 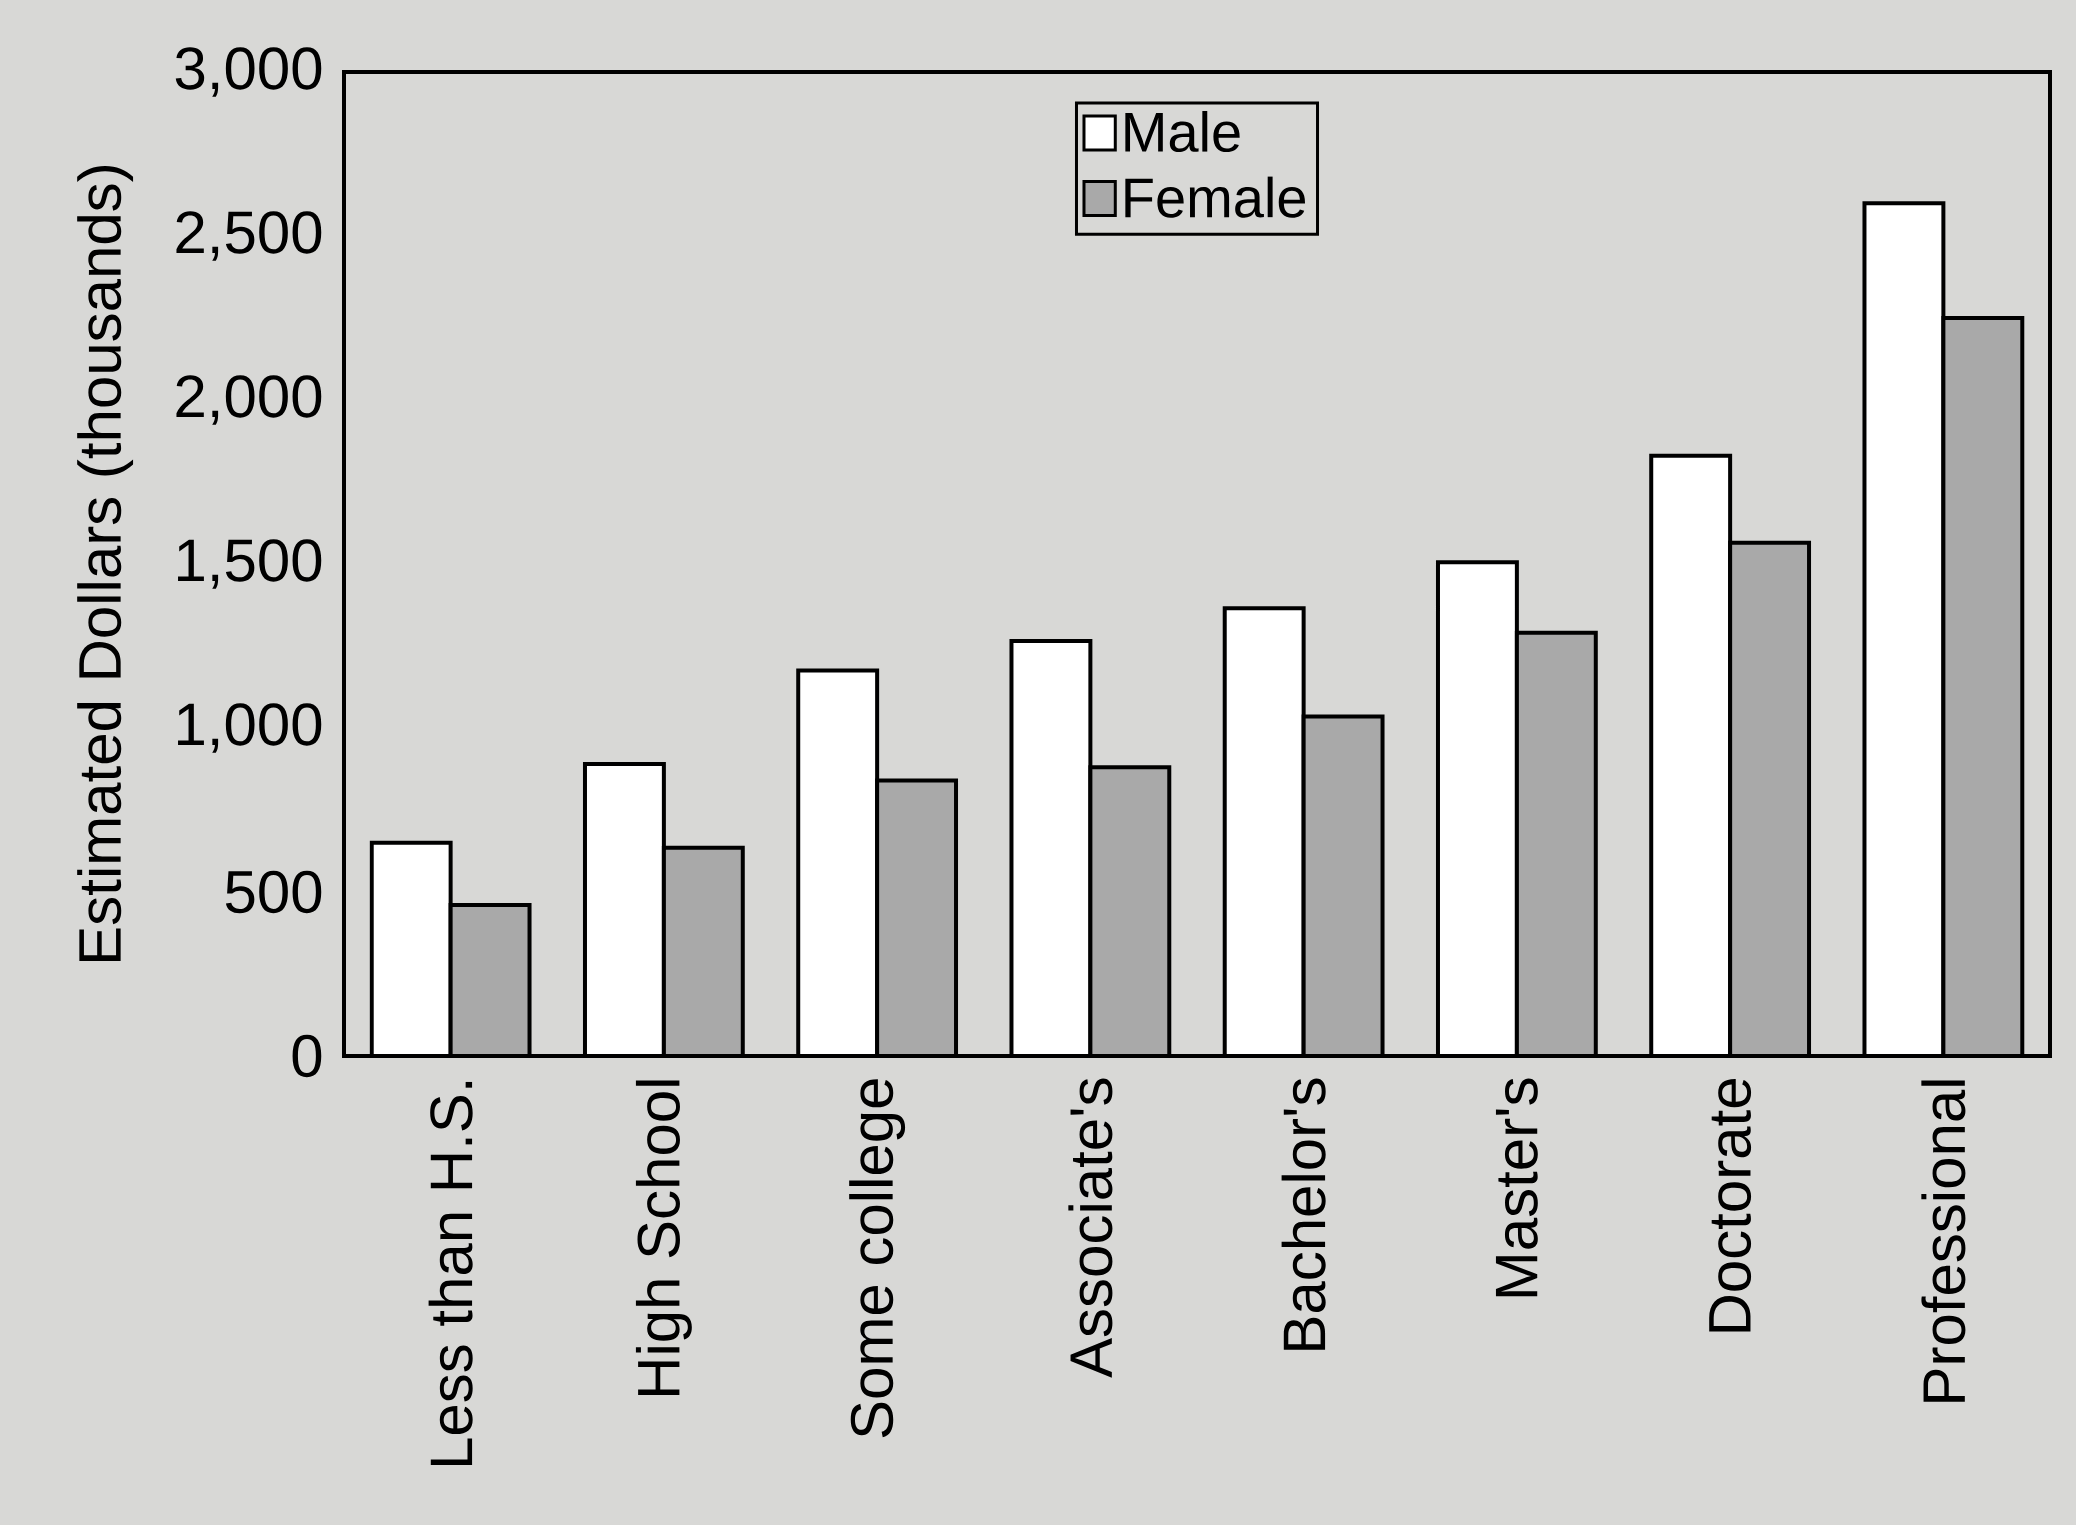 What do you see at coordinates (105, 563) in the screenshot?
I see `y-axis-title: Estimated Dollars (thousands)` at bounding box center [105, 563].